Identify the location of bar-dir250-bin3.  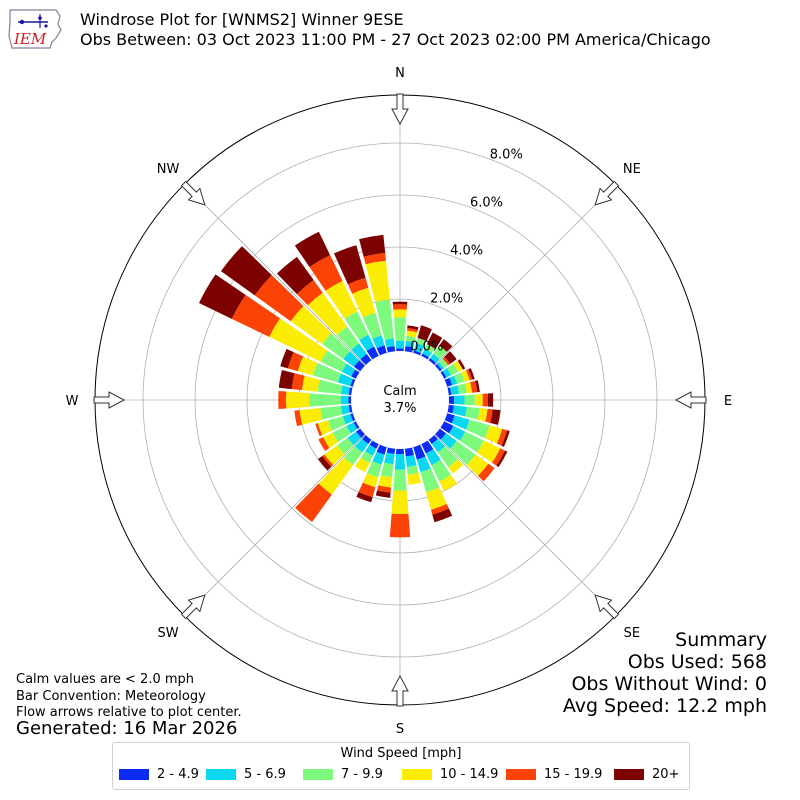
(324, 428).